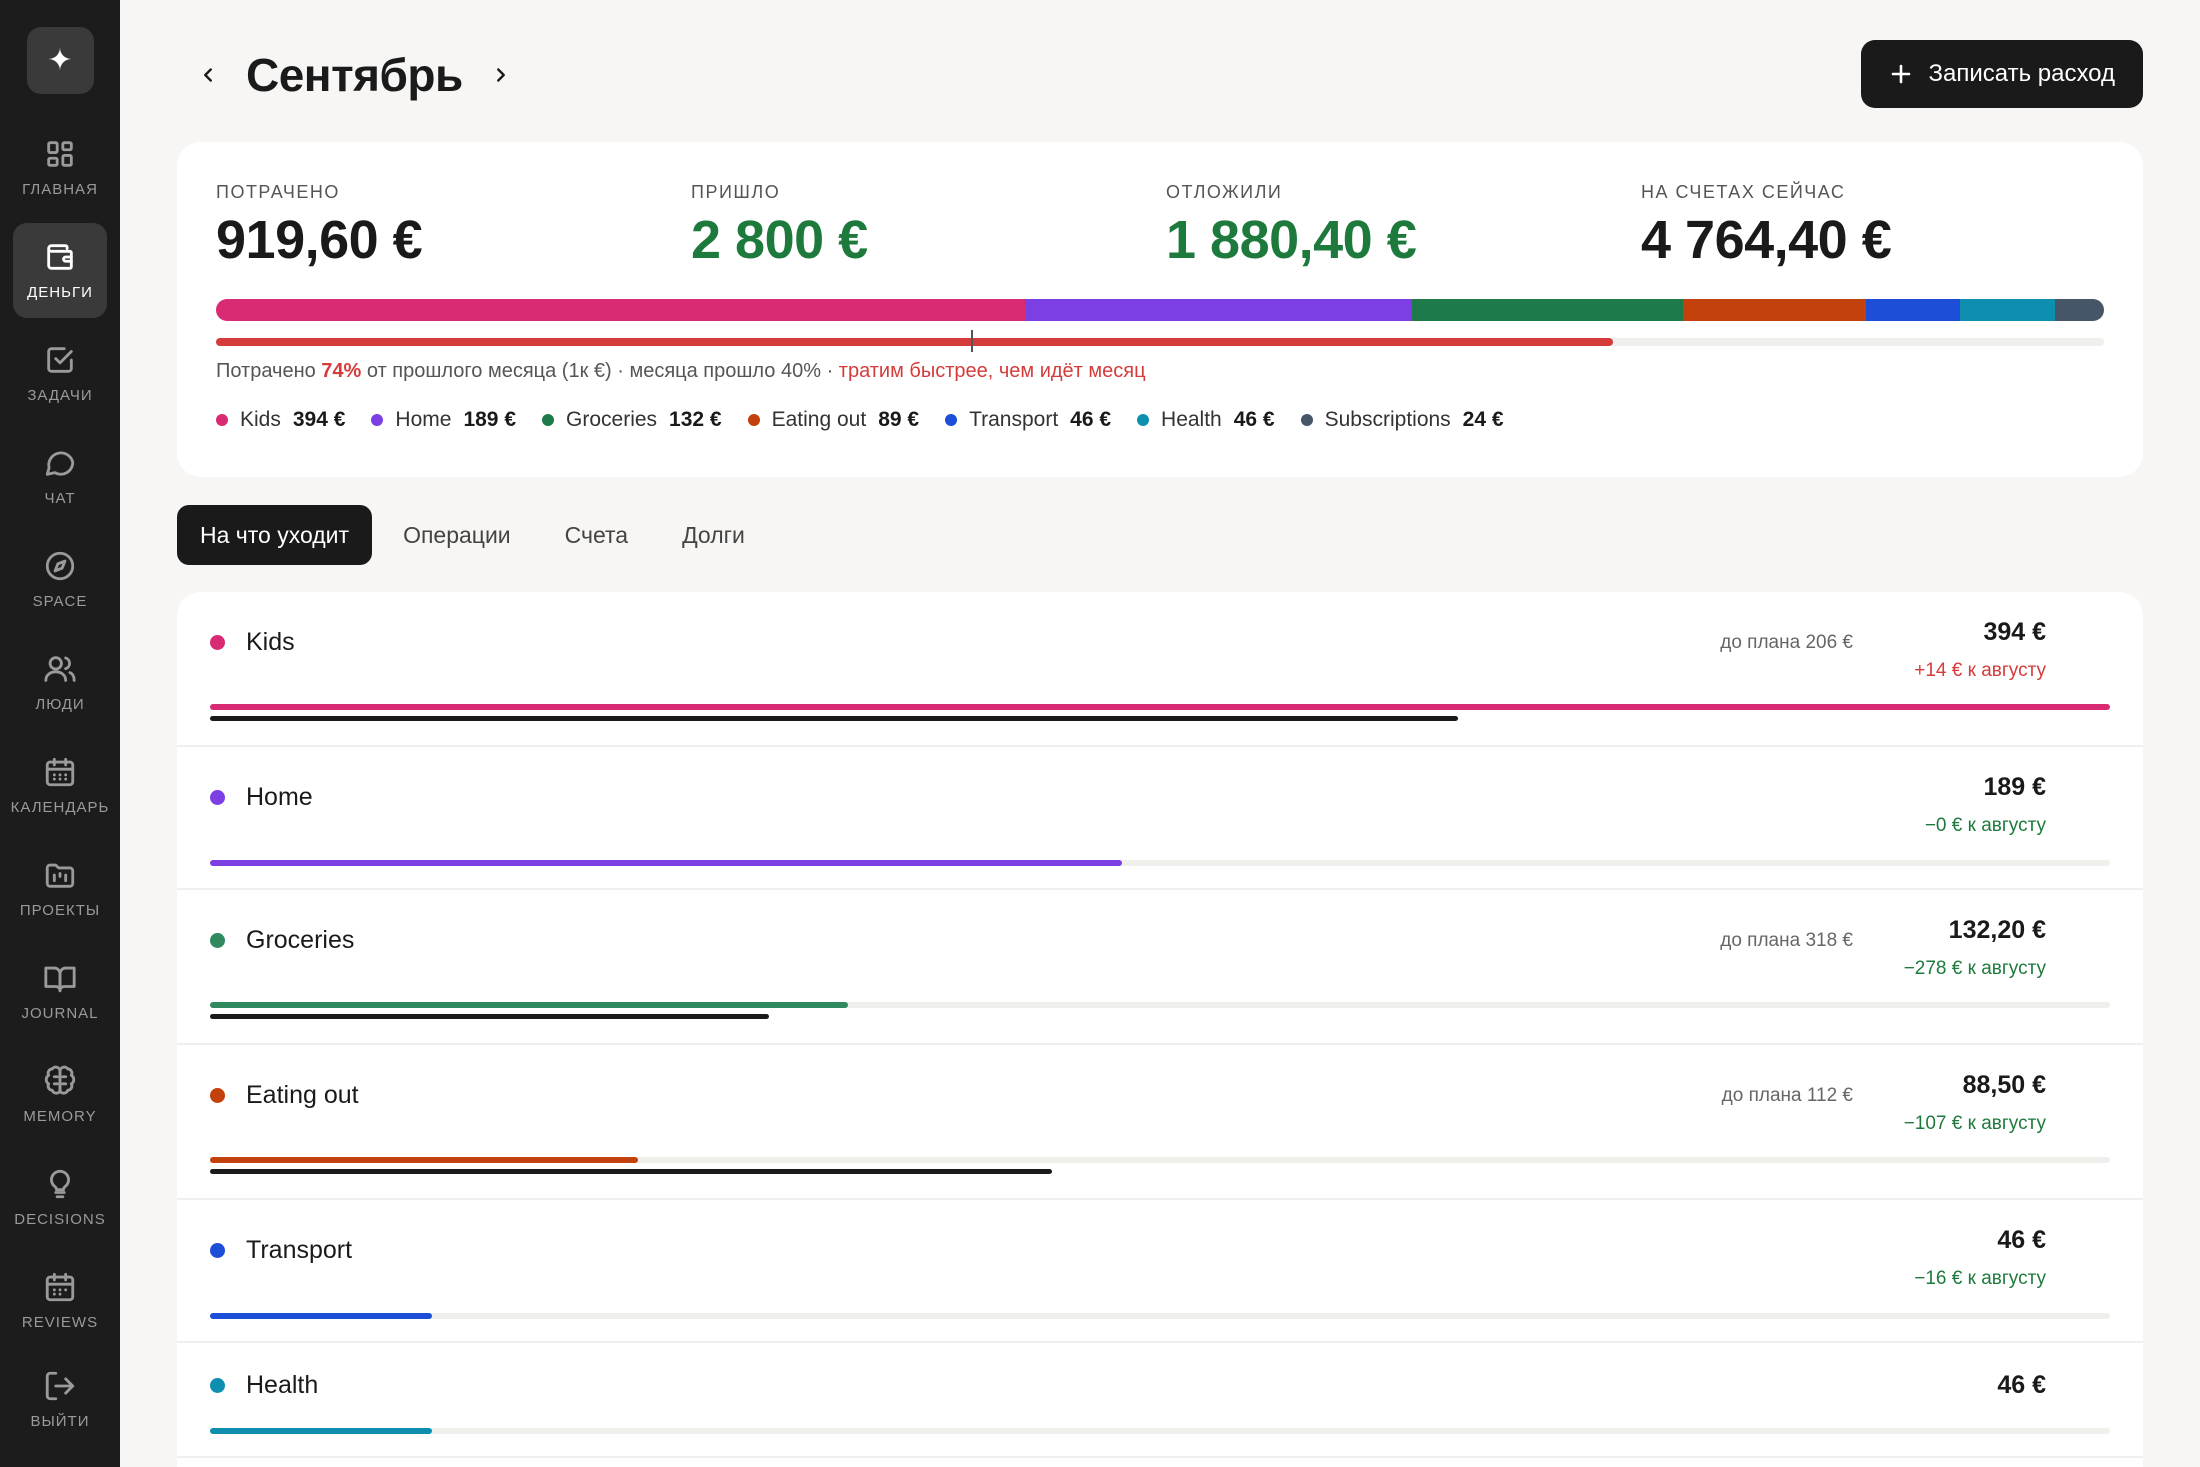  I want to click on legend-item: Kids 394 €, so click(280, 420).